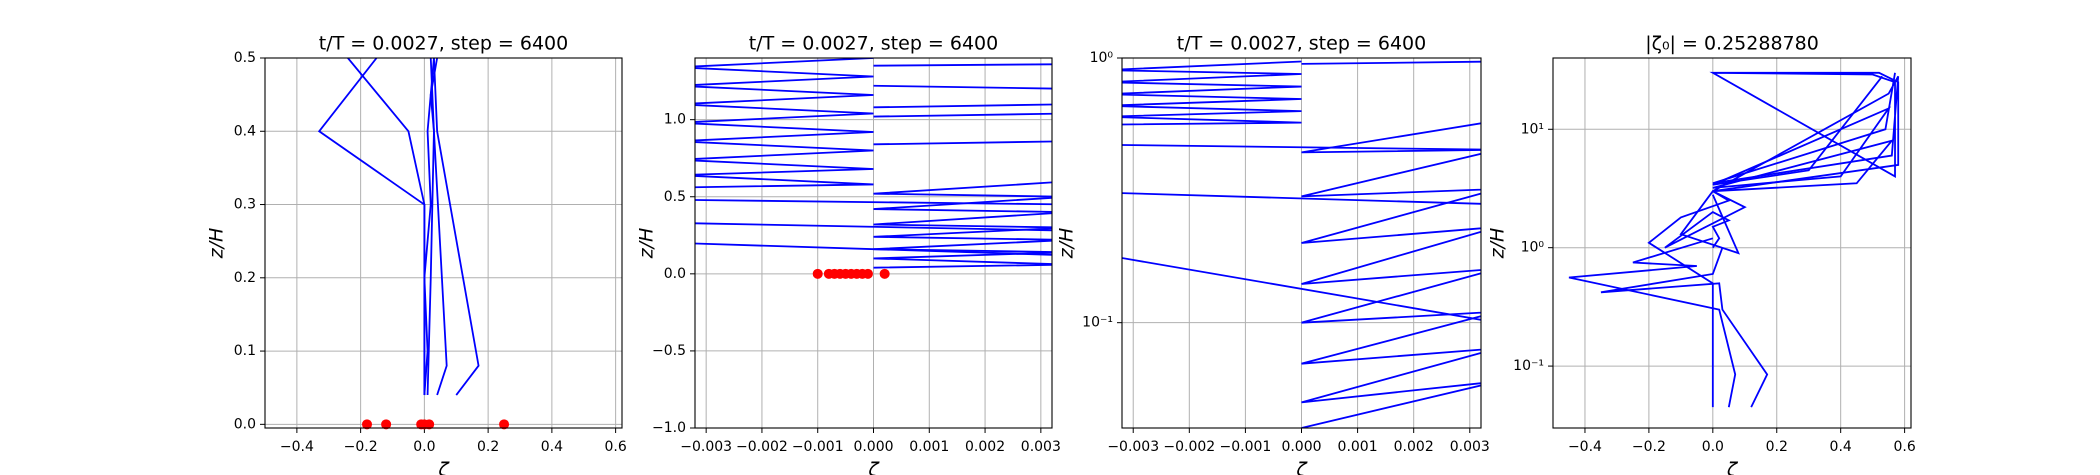 The image size is (2100, 475). What do you see at coordinates (675, 120) in the screenshot?
I see `y-tick-label: 1.0` at bounding box center [675, 120].